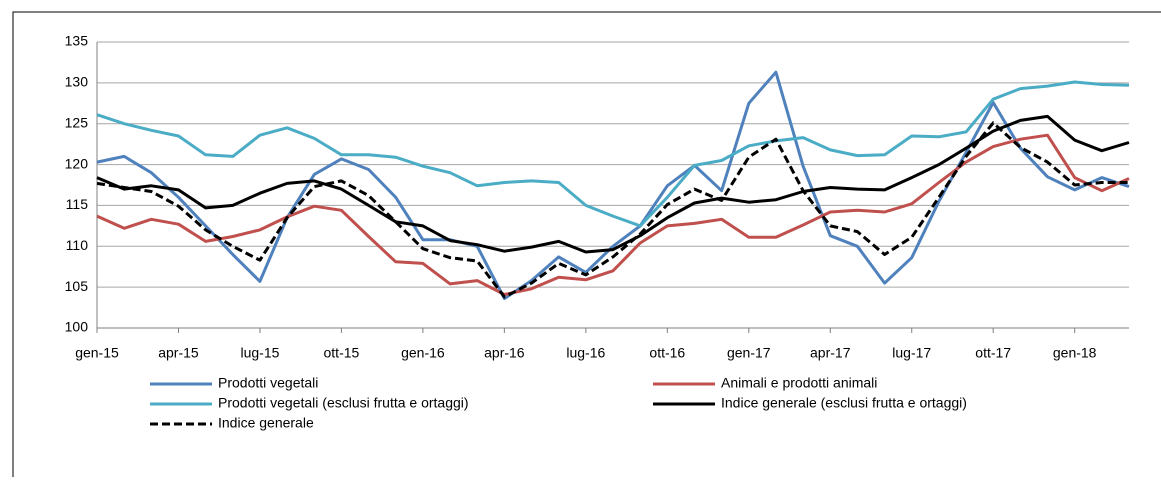 Image resolution: width=1161 pixels, height=482 pixels. I want to click on x-tick-label: apr-15, so click(178, 353).